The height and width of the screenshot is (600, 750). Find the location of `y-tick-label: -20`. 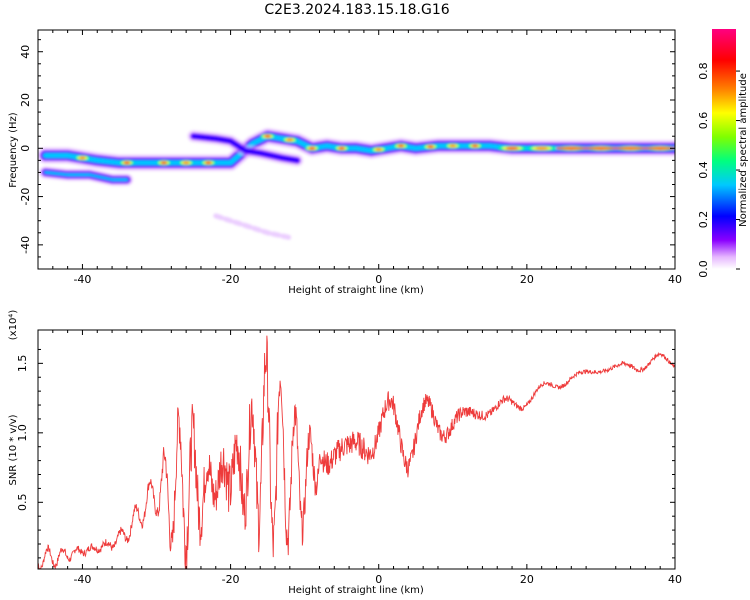

y-tick-label: -20 is located at coordinates (25, 197).